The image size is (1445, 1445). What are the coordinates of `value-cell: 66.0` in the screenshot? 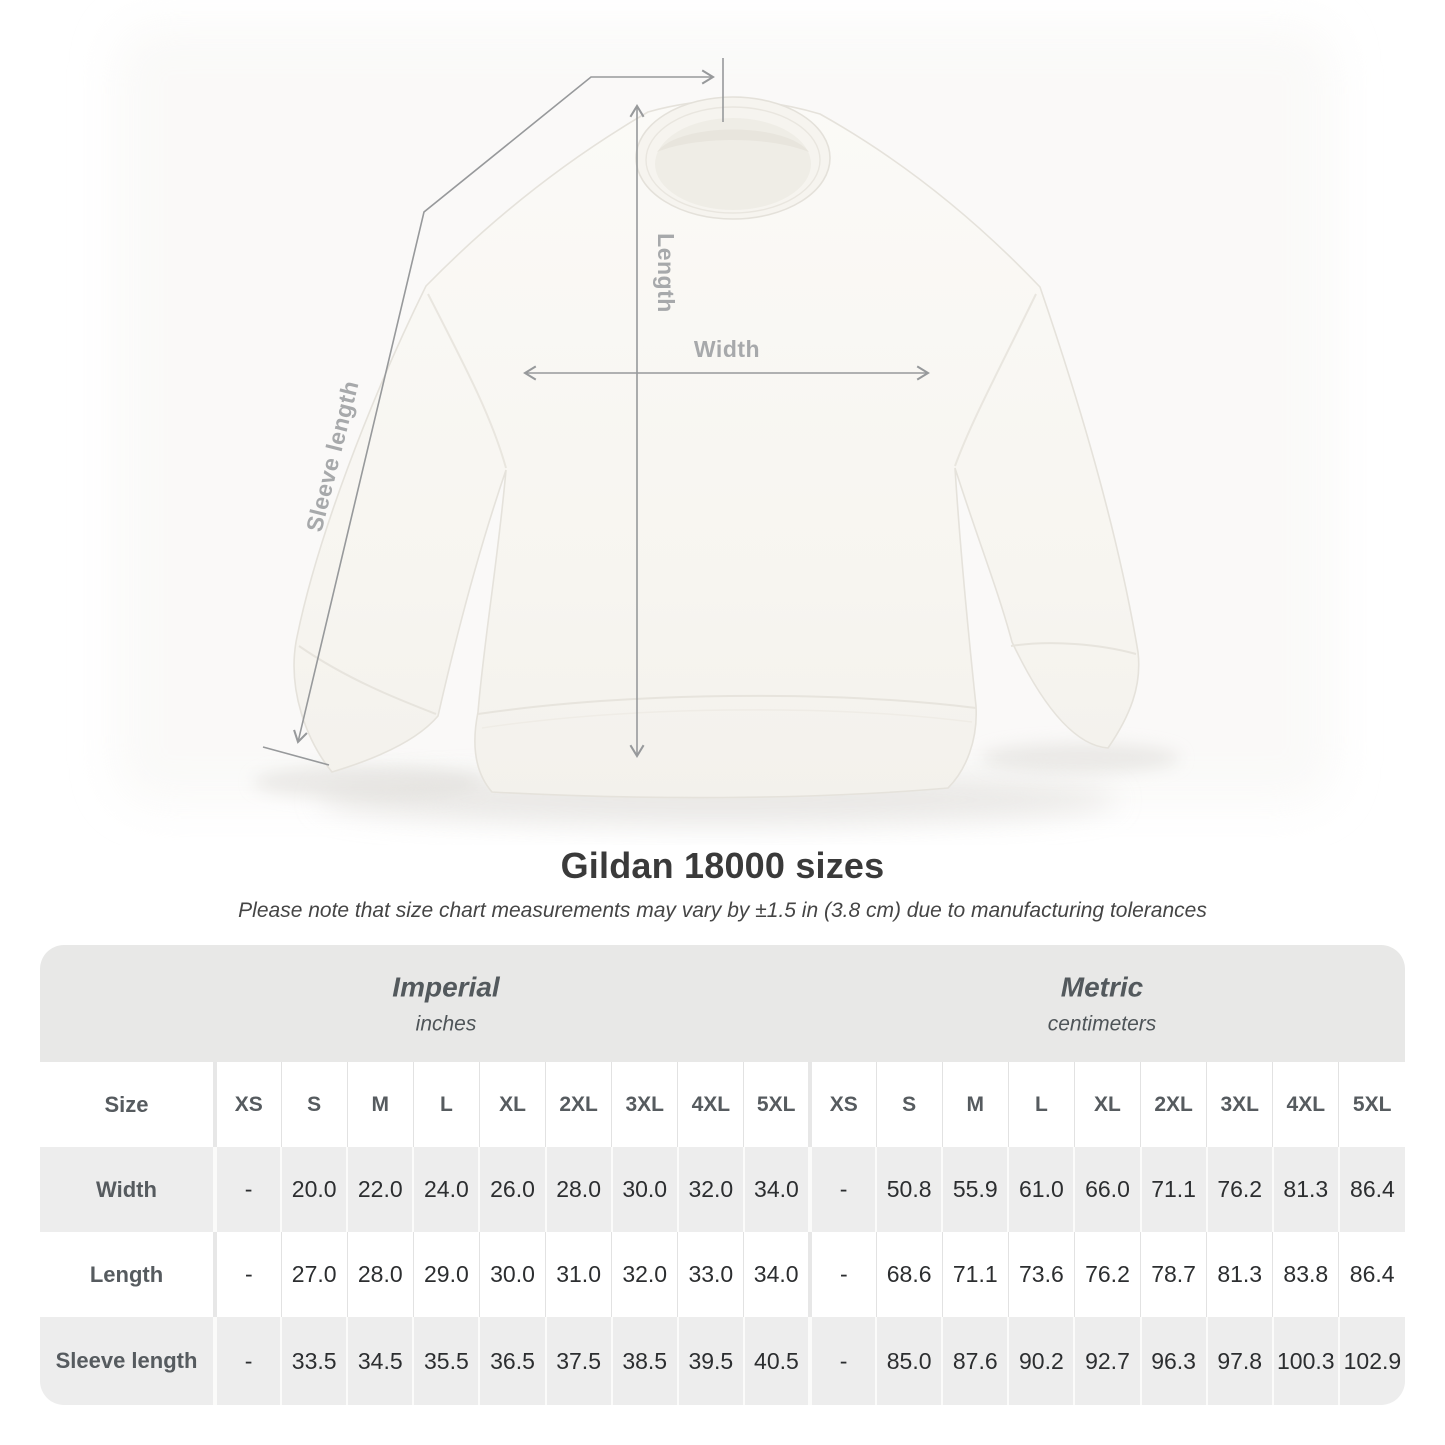 It's located at (1107, 1189).